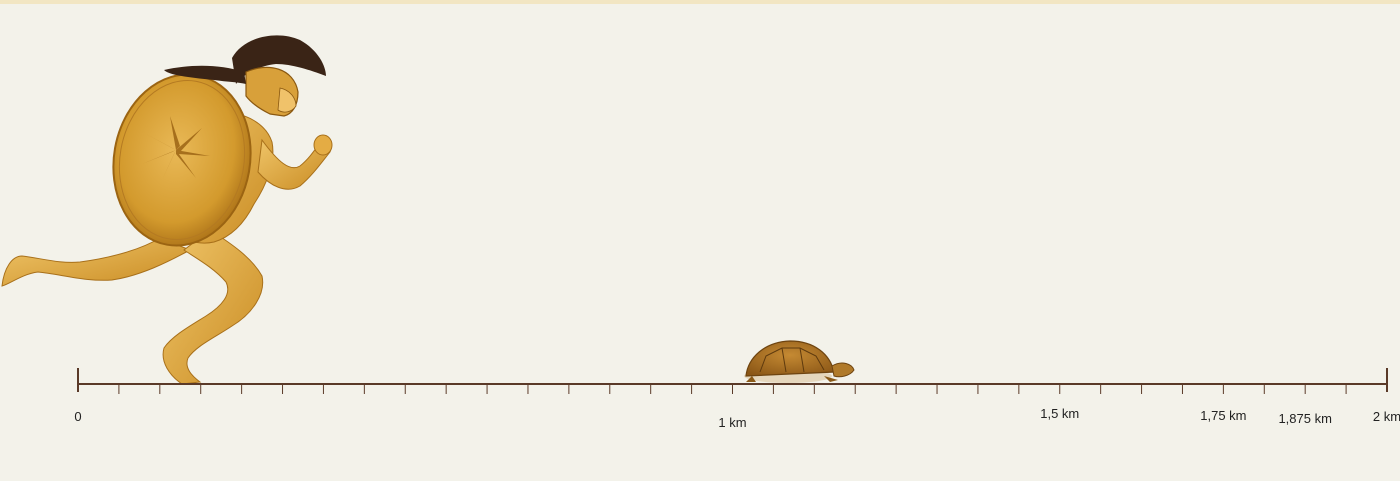 Image resolution: width=1400 pixels, height=481 pixels. What do you see at coordinates (1059, 413) in the screenshot?
I see `scale-label: 1,5 km` at bounding box center [1059, 413].